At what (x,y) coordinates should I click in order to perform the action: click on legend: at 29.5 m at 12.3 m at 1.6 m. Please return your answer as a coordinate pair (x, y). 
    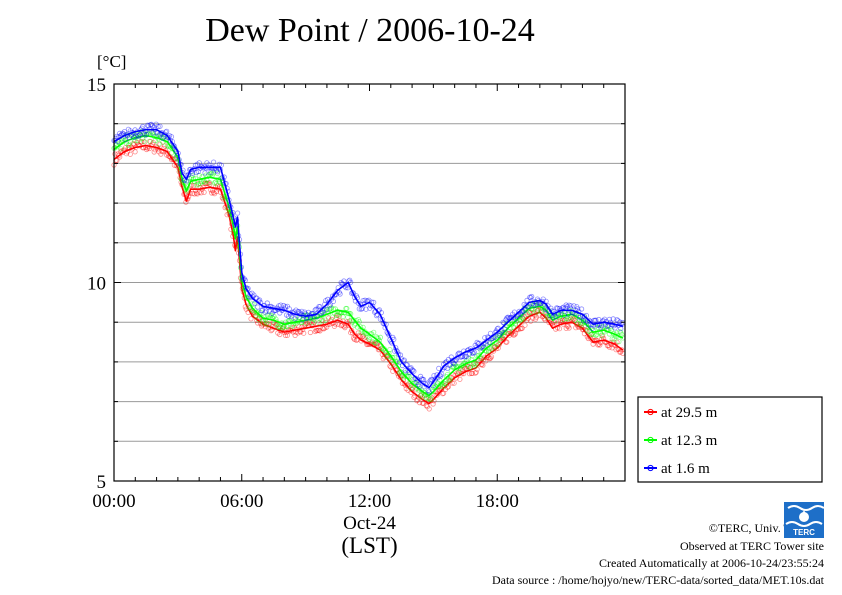
    Looking at the image, I should click on (730, 439).